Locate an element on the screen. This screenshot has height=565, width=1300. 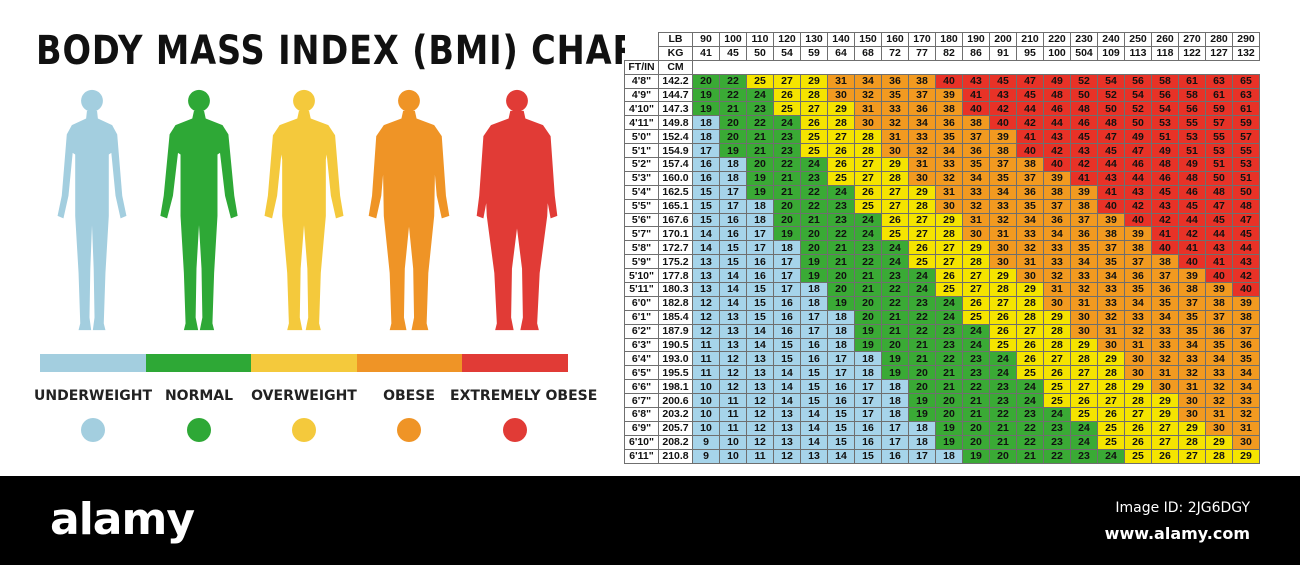
weight-lb-header: 280 is located at coordinates (1219, 39).